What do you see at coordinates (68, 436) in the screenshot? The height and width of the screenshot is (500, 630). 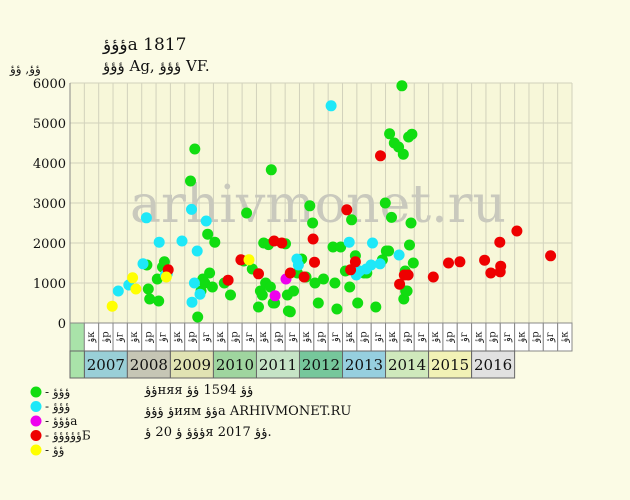 I see `legend-label: - ؤؤؤؤؤБ` at bounding box center [68, 436].